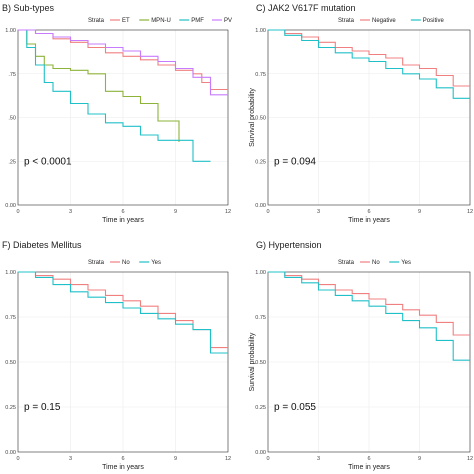 This screenshot has width=474, height=474. Describe the element at coordinates (161, 21) in the screenshot. I see `legend-label-mpn-u: MPN-U` at that location.